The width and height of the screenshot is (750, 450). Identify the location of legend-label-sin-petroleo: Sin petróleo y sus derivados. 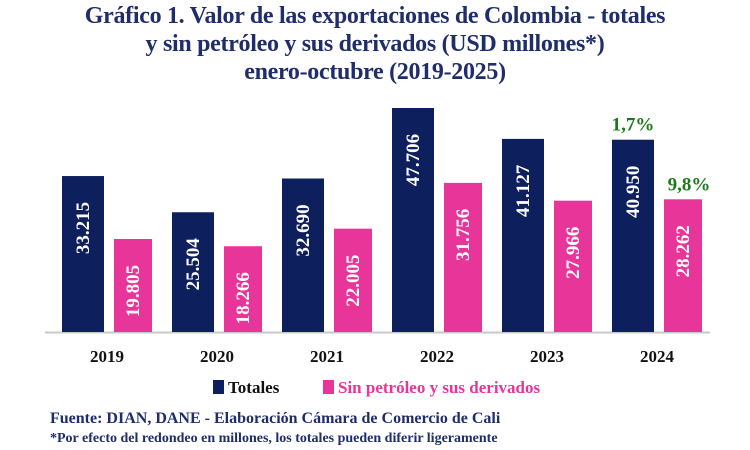
(439, 387).